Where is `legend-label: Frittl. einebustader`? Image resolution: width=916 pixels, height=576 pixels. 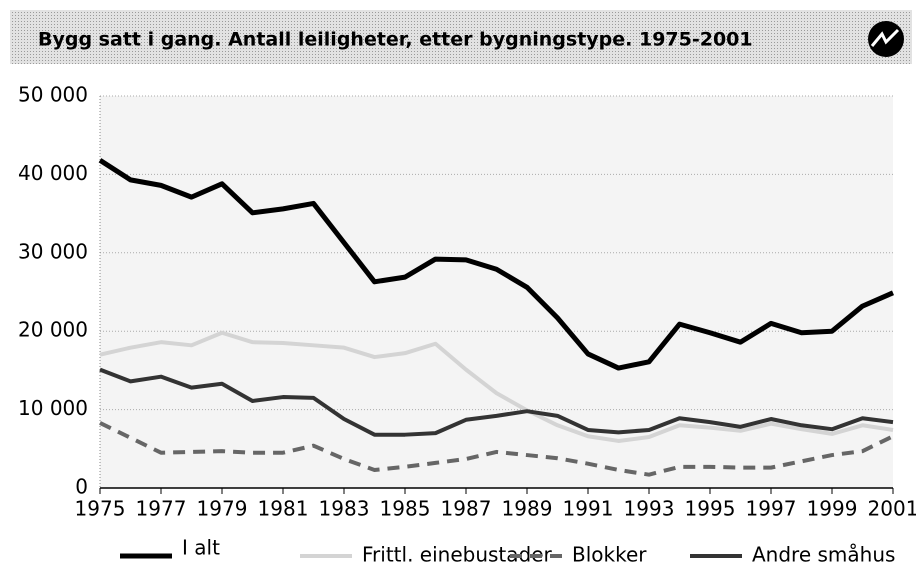
legend-label: Frittl. einebustader is located at coordinates (457, 555).